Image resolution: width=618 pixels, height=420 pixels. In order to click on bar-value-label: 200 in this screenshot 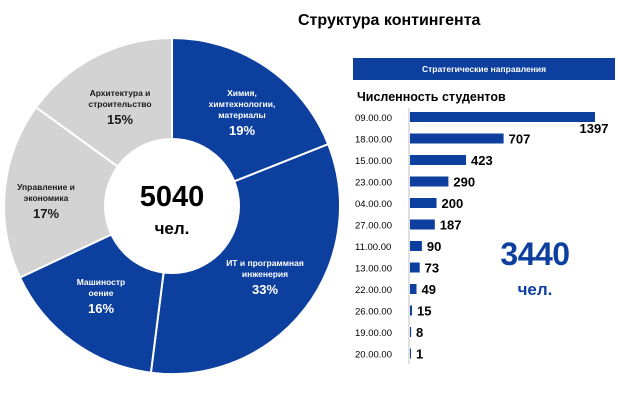, I will do `click(452, 203)`.